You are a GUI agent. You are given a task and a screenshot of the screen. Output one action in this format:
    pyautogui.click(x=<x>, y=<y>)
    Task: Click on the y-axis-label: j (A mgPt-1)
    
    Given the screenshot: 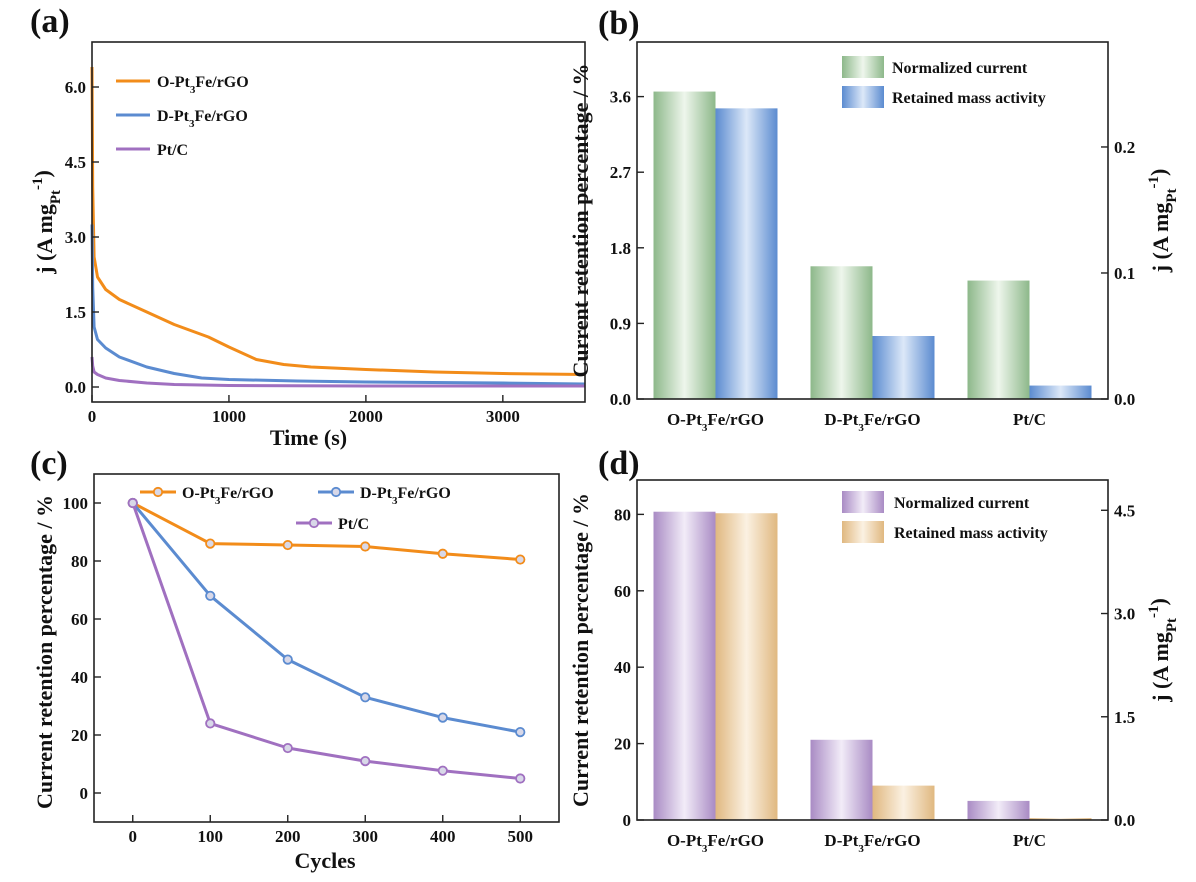 What is the action you would take?
    pyautogui.click(x=47, y=222)
    